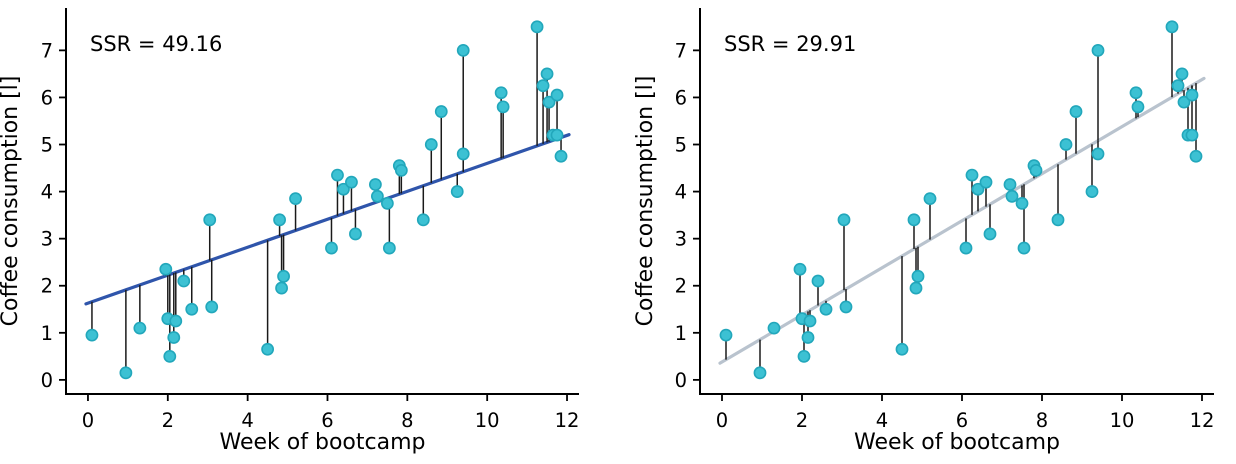 Image resolution: width=1236 pixels, height=464 pixels. I want to click on y-tick-label: 4, so click(47, 192).